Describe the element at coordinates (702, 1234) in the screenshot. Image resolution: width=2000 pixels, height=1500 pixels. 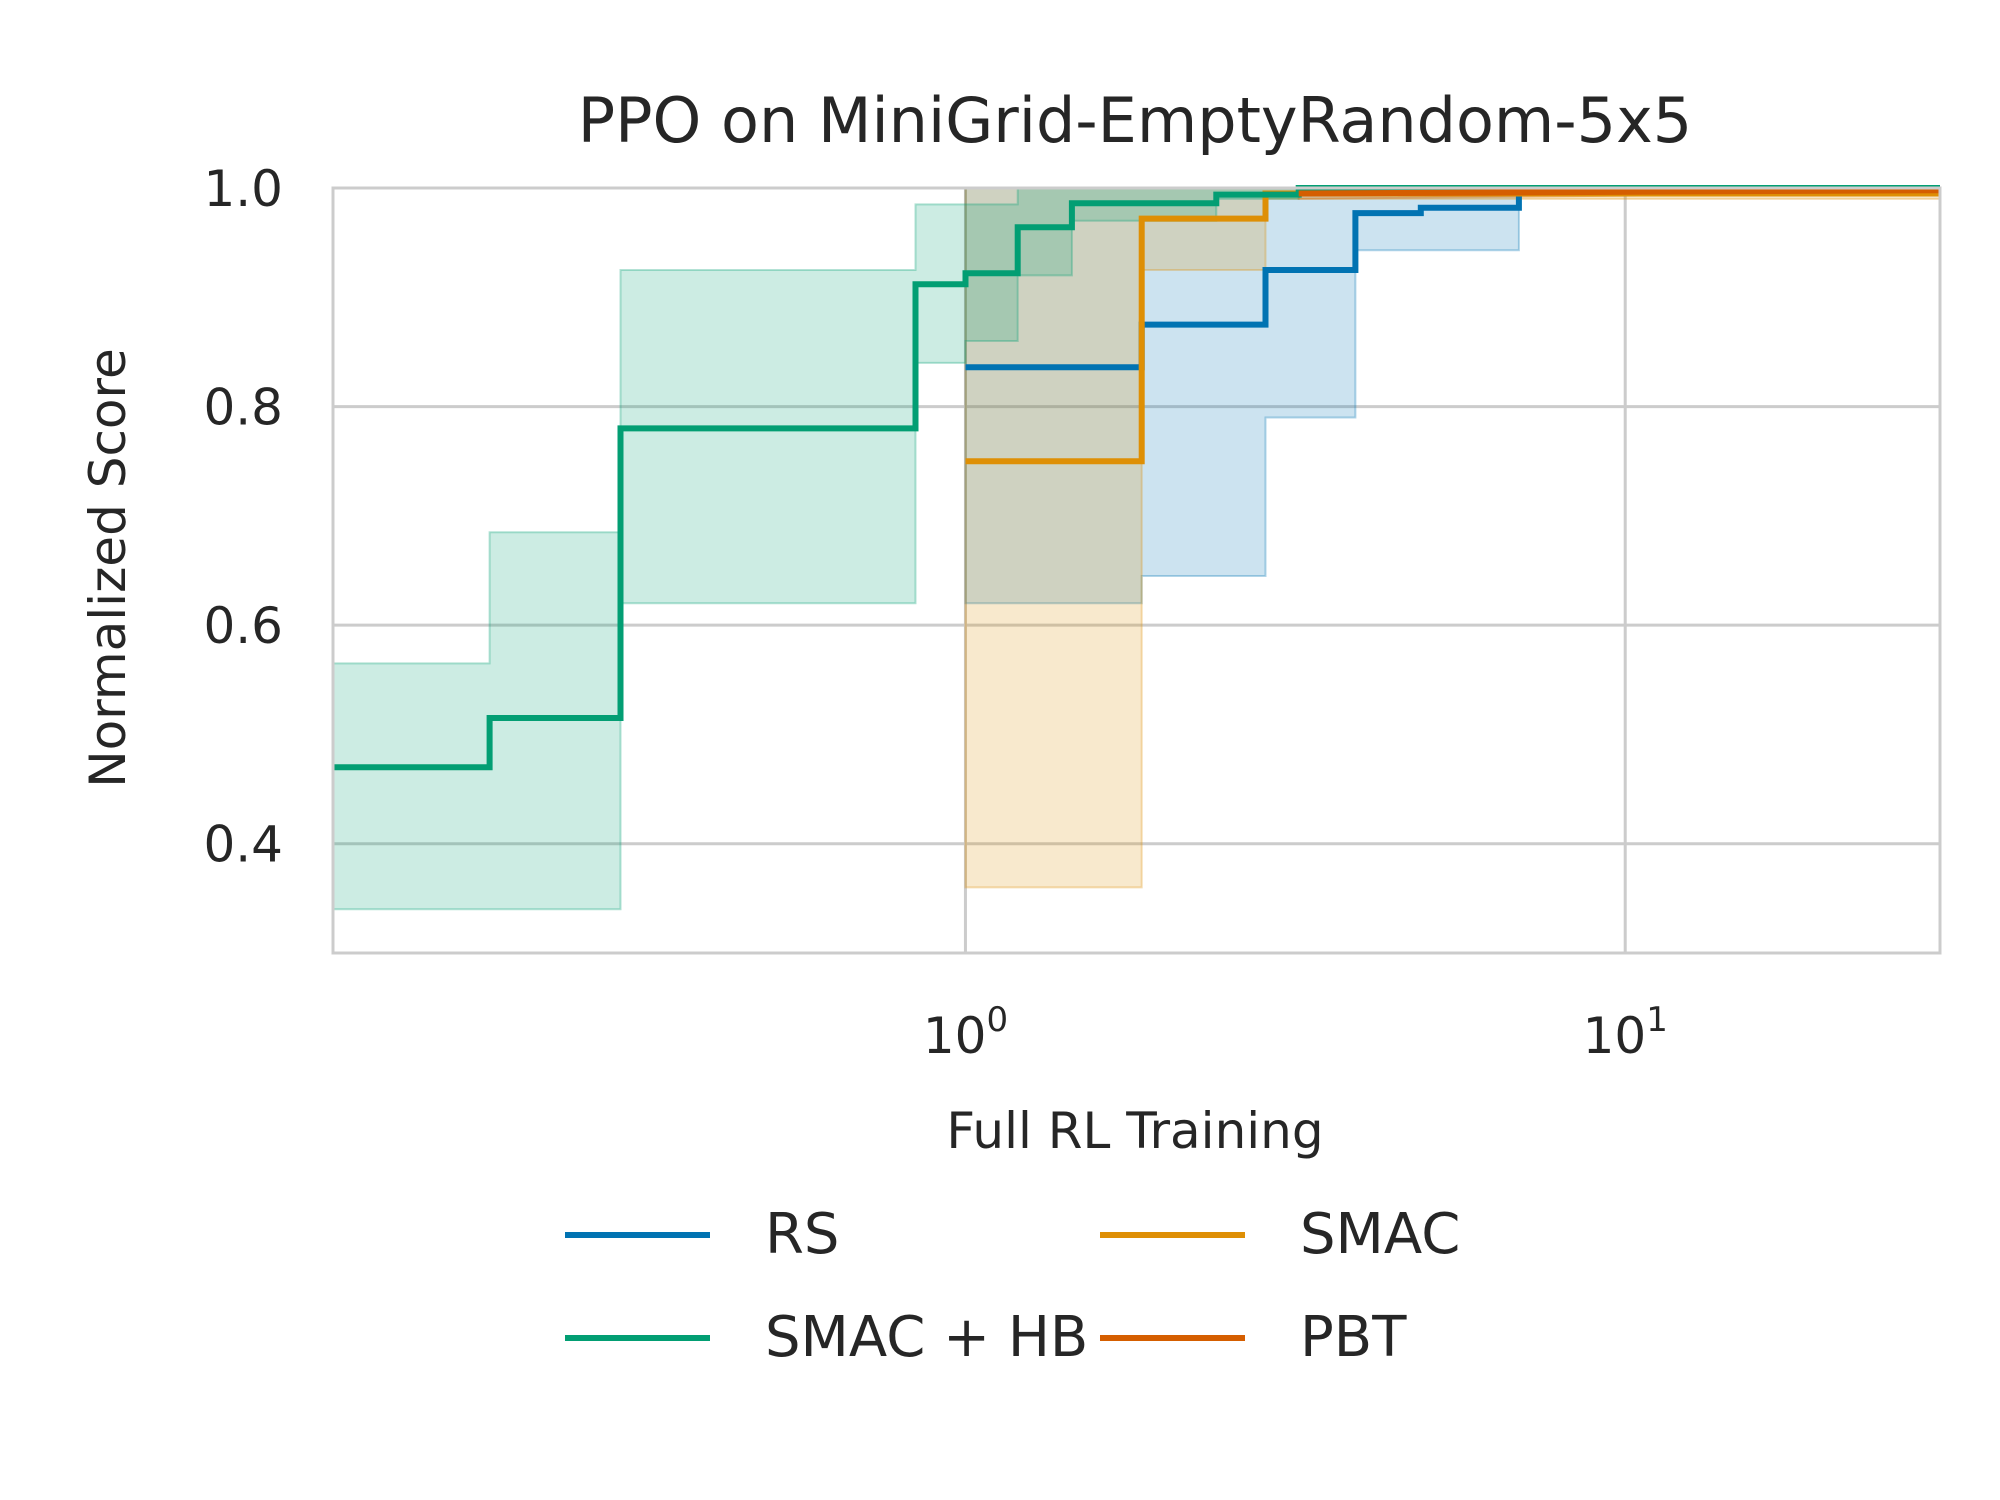
I see `legend-item-rs: RS` at that location.